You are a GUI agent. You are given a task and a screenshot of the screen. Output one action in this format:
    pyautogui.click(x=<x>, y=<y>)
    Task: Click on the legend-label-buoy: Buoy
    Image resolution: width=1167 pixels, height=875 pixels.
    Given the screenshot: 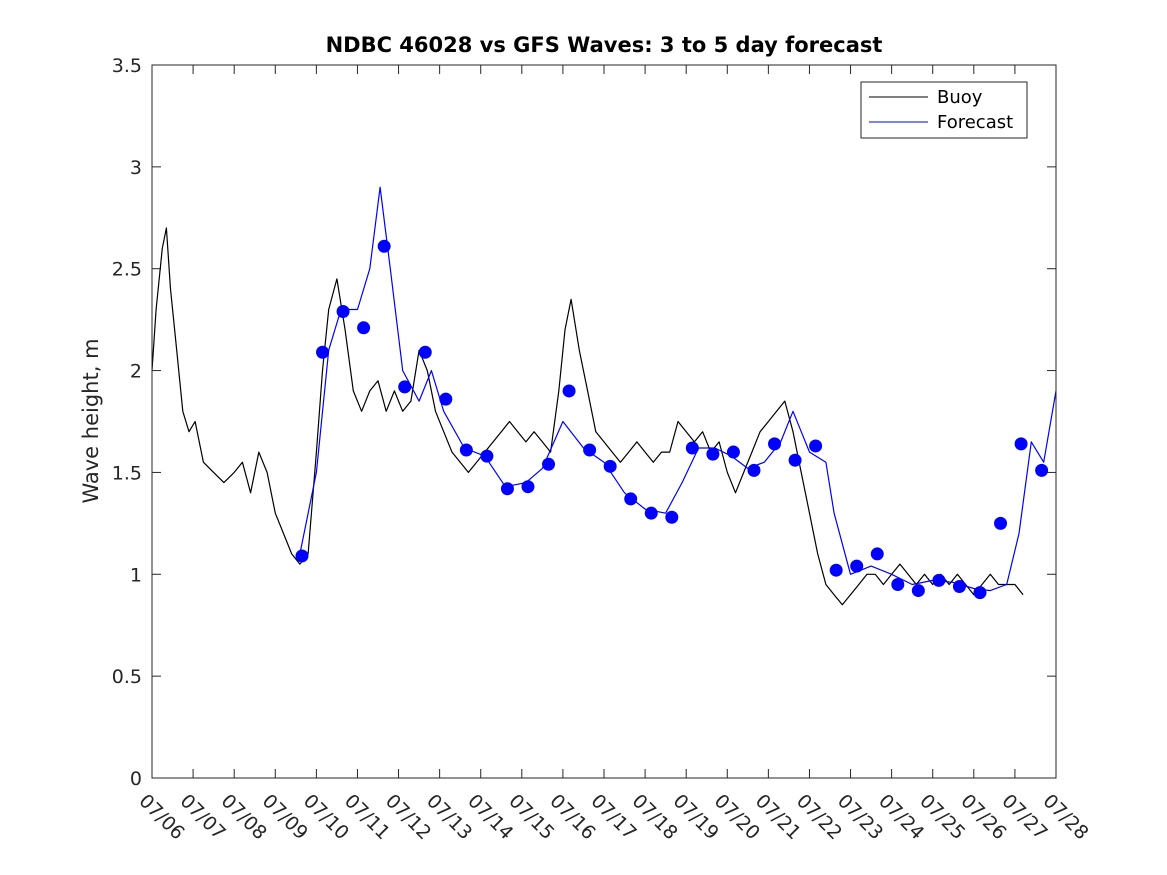 What is the action you would take?
    pyautogui.click(x=960, y=97)
    